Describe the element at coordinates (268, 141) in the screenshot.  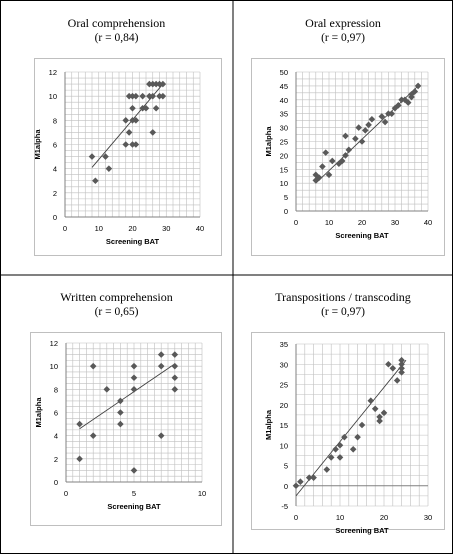
I see `y-axis-label: M1alpha` at that location.